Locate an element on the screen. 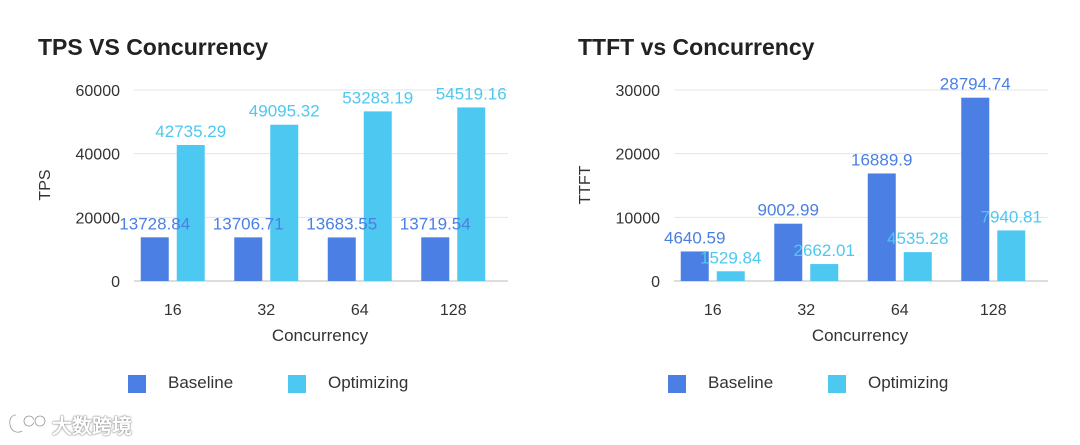 Image resolution: width=1080 pixels, height=445 pixels. chart-title: TPS VS Concurrency is located at coordinates (153, 47).